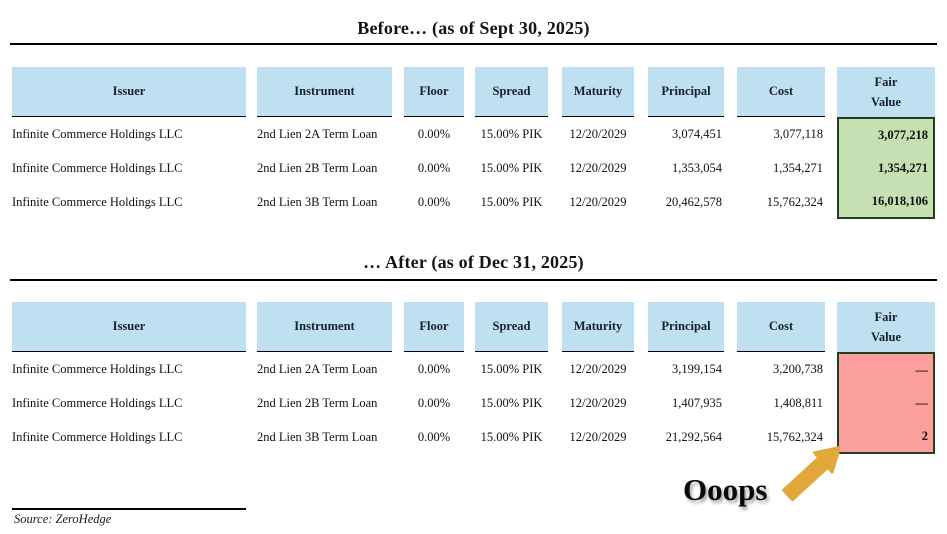 This screenshot has width=947, height=534. I want to click on cell-fair-value: 3,077,218, so click(886, 134).